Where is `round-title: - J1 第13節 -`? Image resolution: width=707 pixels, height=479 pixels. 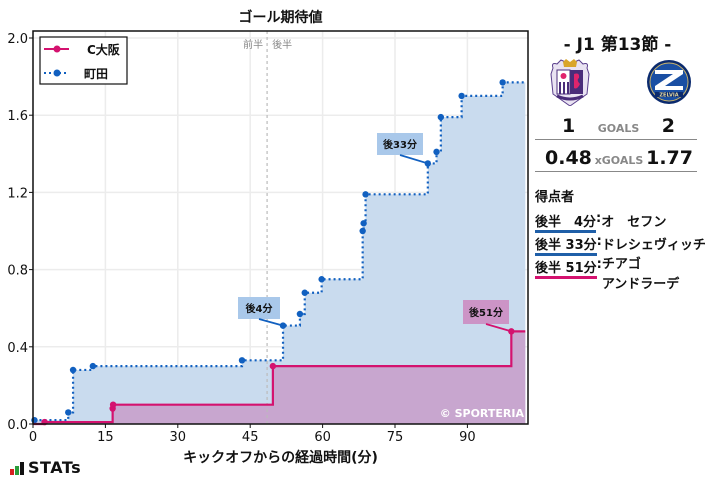 round-title: - J1 第13節 - is located at coordinates (617, 45).